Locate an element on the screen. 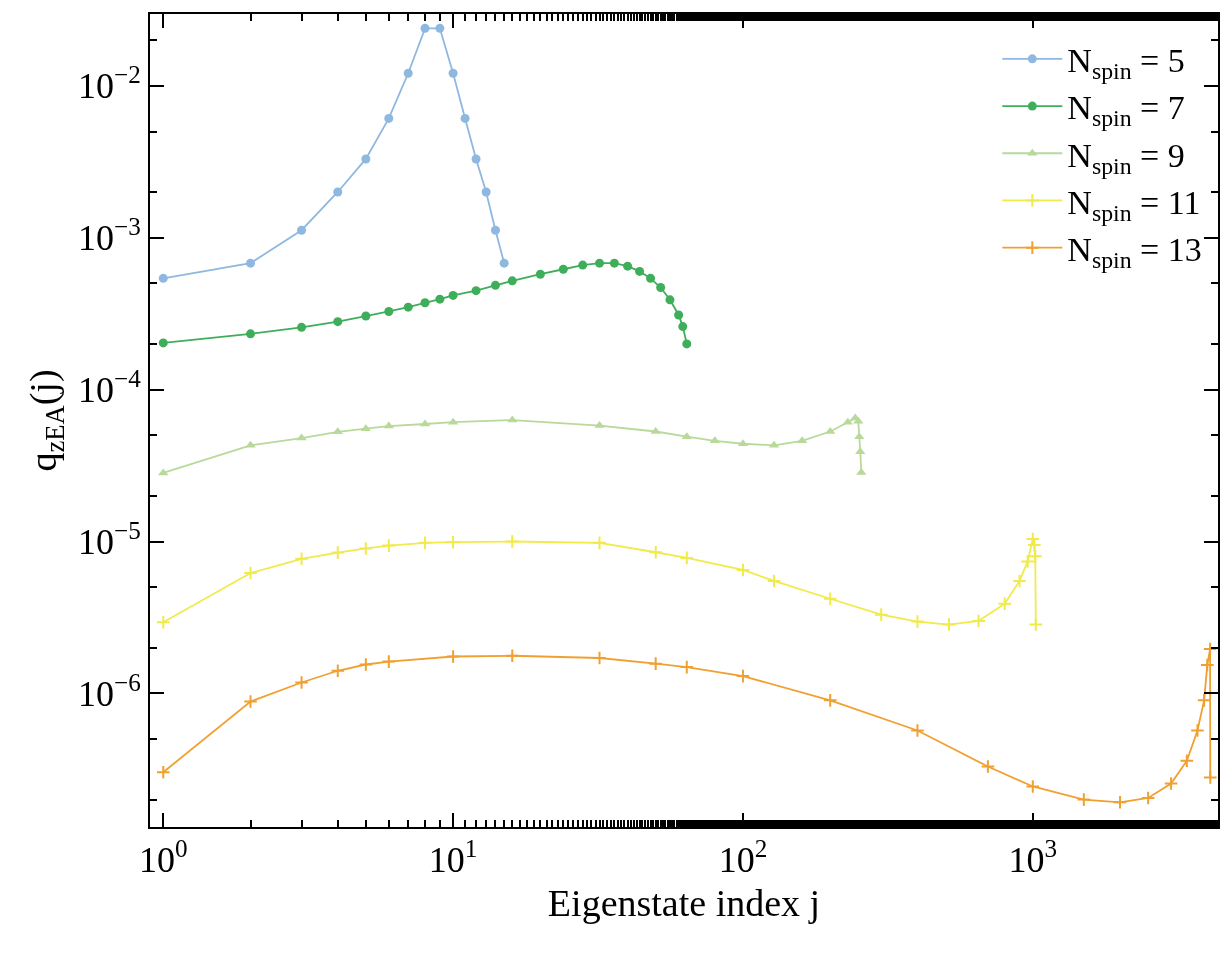 The height and width of the screenshot is (957, 1232). legend-label: N$_{spin}$ = 7 is located at coordinates (1126, 110).